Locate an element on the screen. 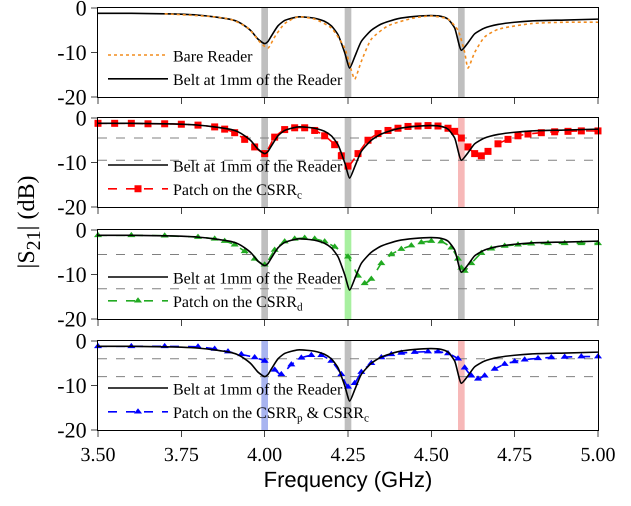 The width and height of the screenshot is (631, 506). x-tick-label: 5.00 is located at coordinates (598, 455).